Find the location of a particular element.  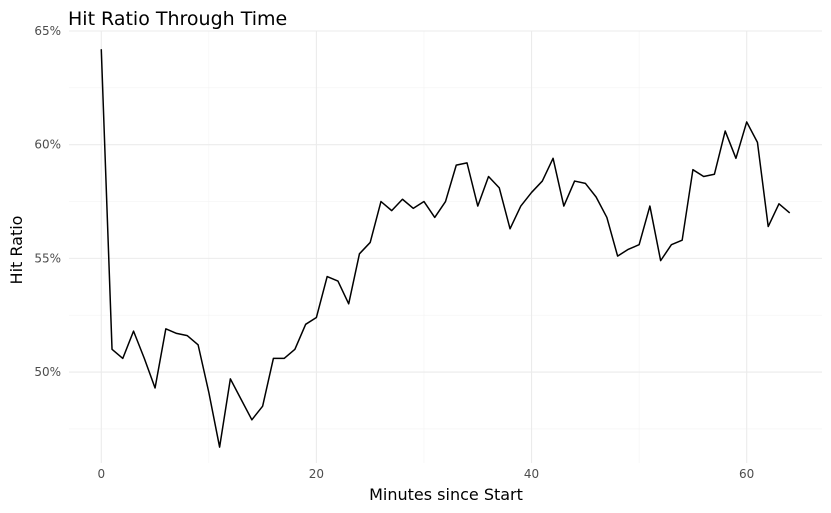

chart-title: Hit Ratio Through Time is located at coordinates (177, 19).